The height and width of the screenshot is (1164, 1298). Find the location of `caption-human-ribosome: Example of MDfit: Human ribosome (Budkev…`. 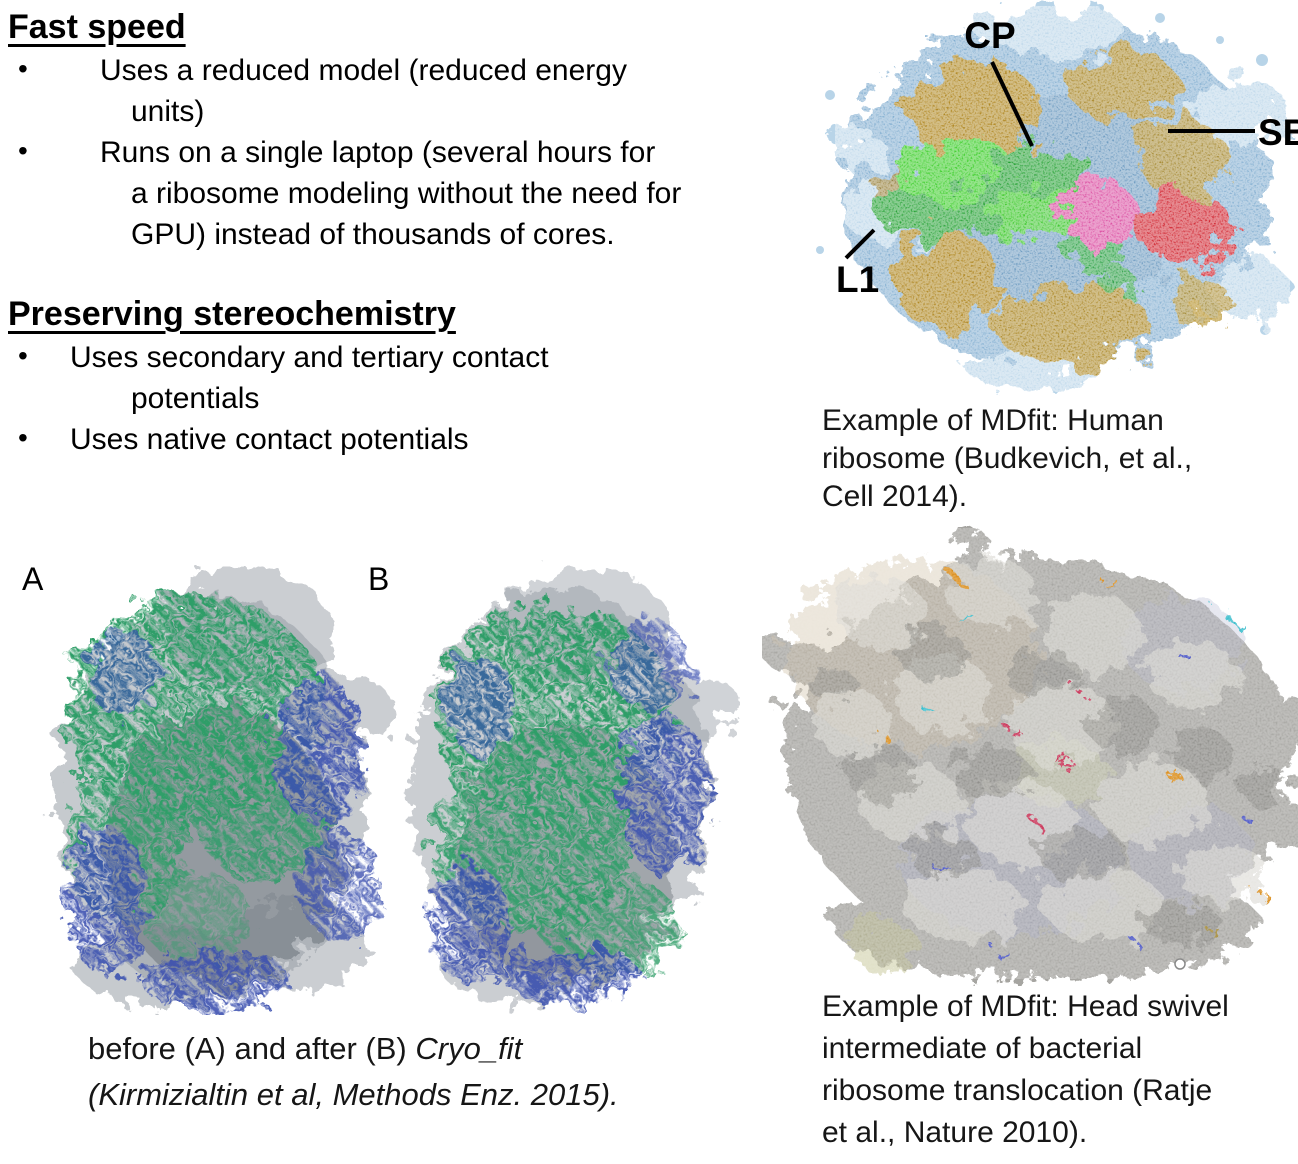

caption-human-ribosome: Example of MDfit: Human ribosome (Budkev… is located at coordinates (1042, 459).